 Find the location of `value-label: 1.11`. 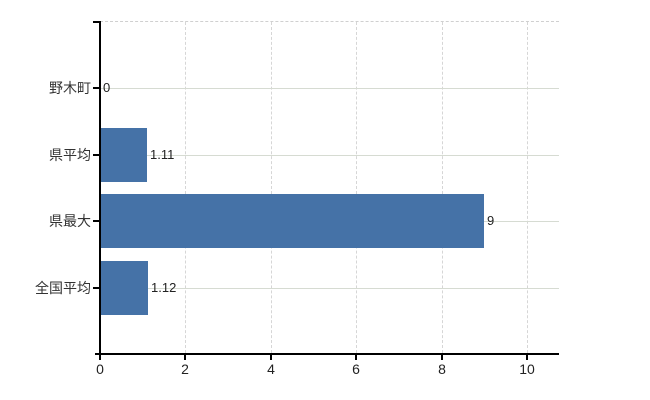

value-label: 1.11 is located at coordinates (162, 154).